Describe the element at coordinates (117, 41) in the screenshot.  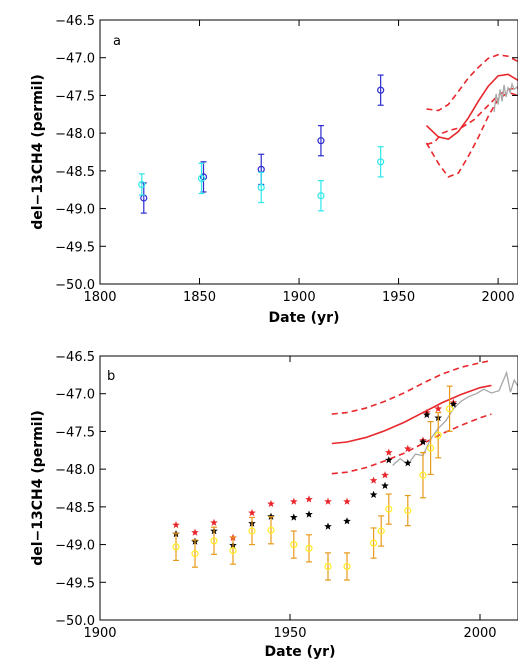
I see `panel-letter-a: a` at that location.